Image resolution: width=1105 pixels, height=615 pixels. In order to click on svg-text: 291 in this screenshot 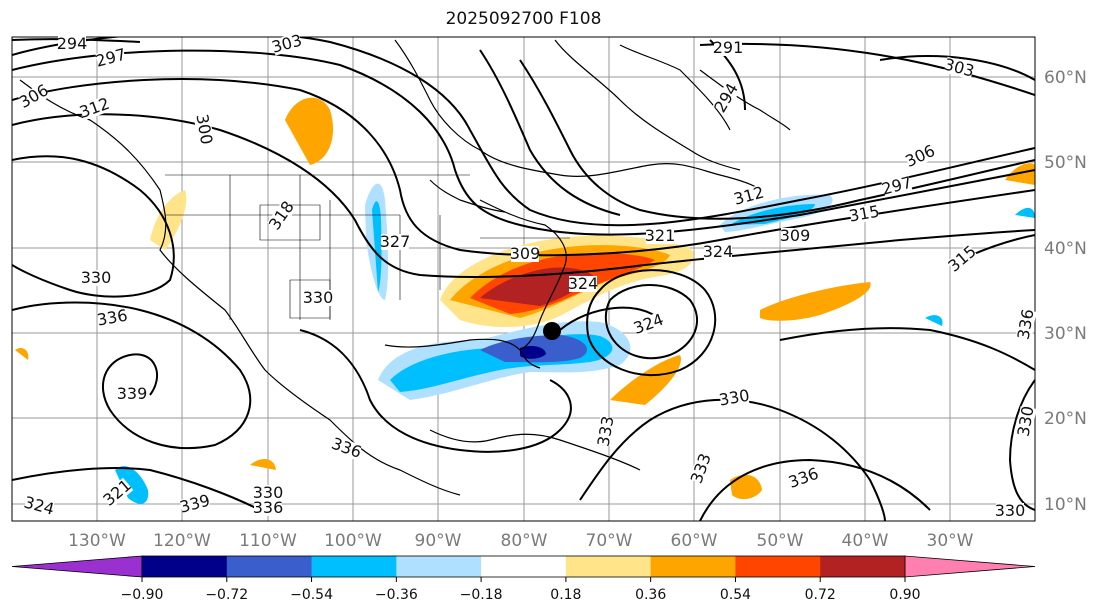, I will do `click(728, 47)`.